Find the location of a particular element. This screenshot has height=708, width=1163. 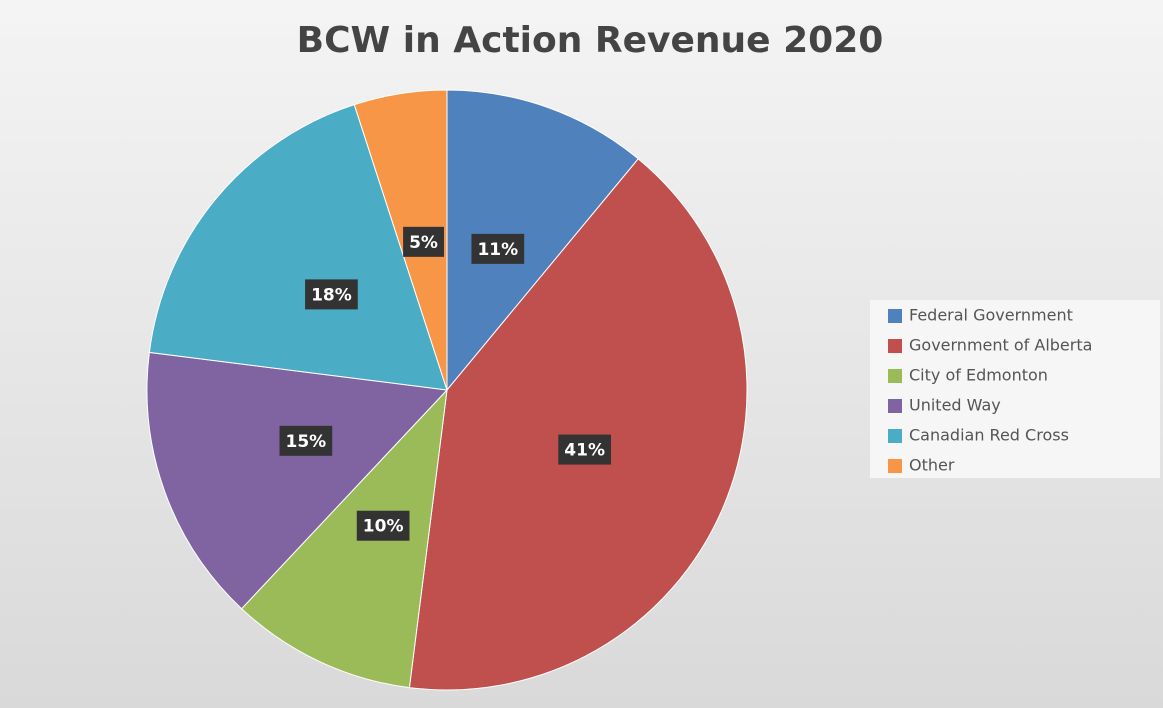

legend-label: United Way is located at coordinates (955, 405).